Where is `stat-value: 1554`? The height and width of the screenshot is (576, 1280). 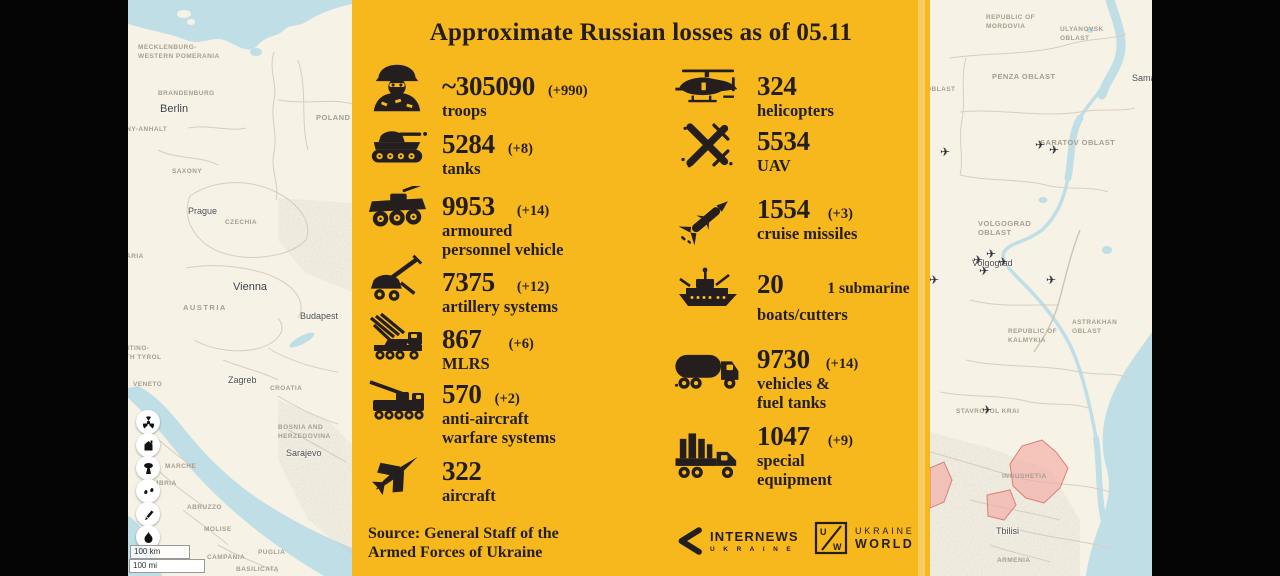
stat-value: 1554 is located at coordinates (783, 209).